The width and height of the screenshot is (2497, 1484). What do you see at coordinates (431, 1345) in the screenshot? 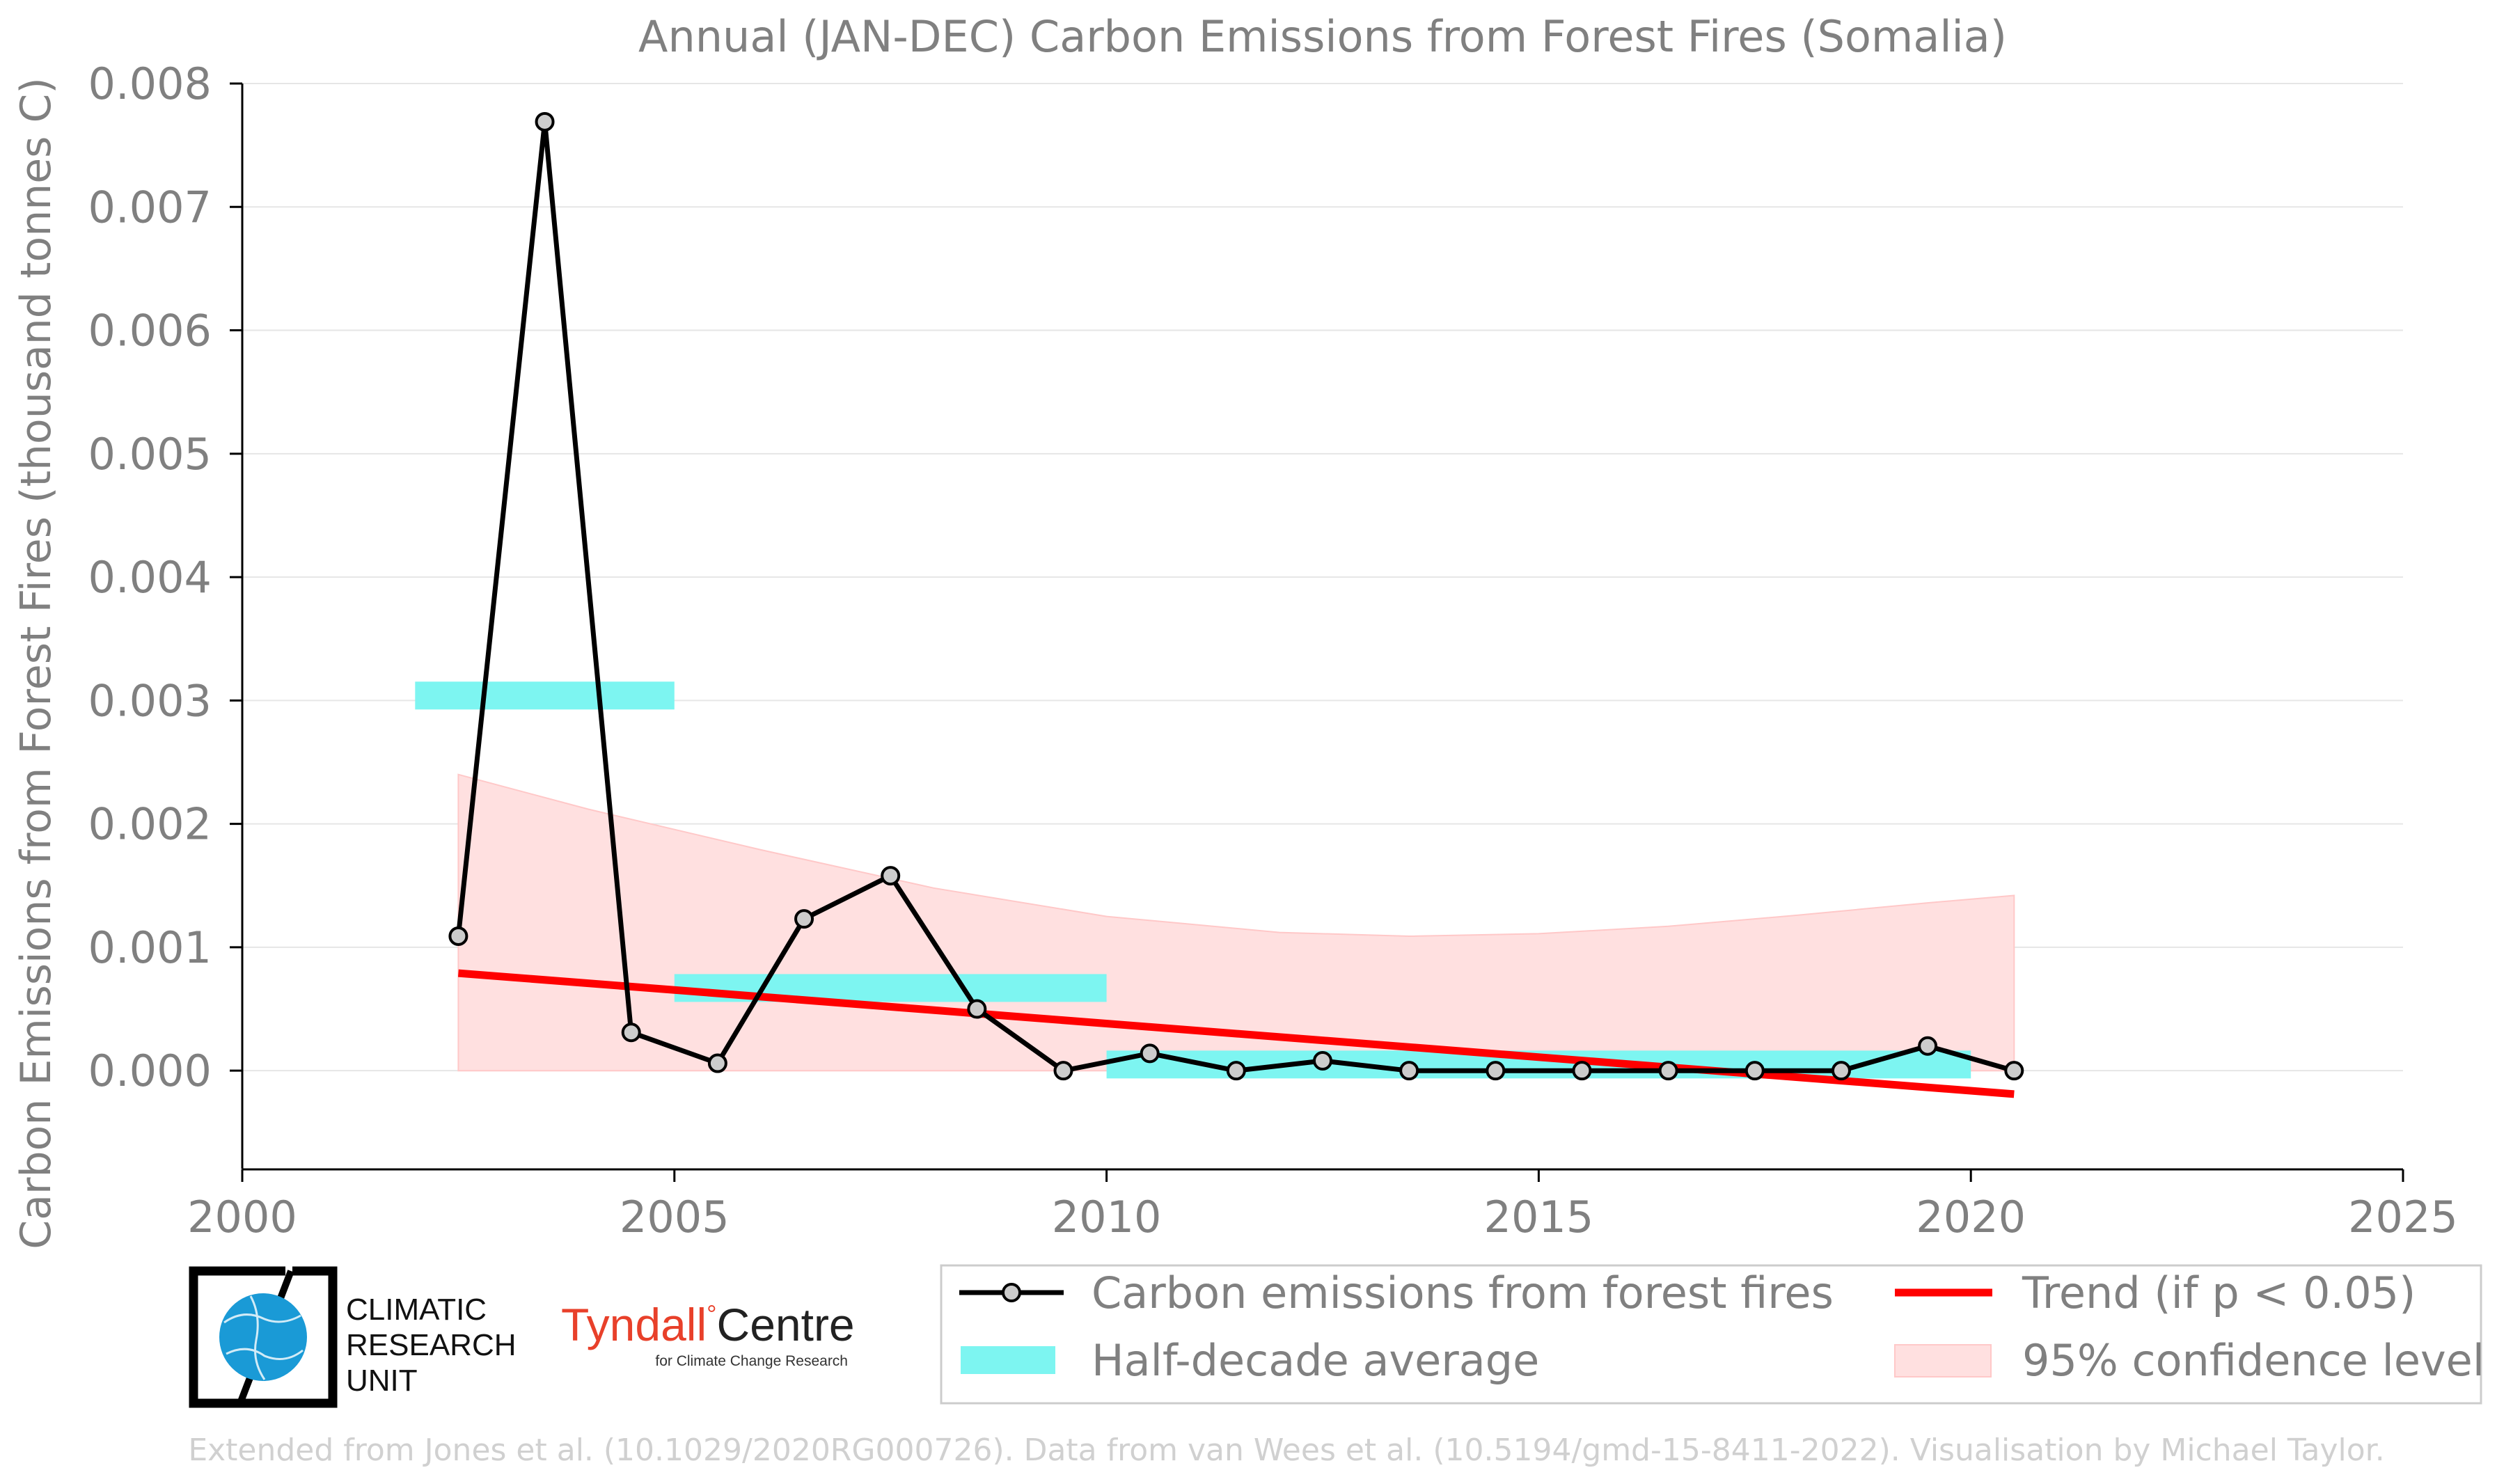
I see `cru-logo-line-2: RESEARCH` at bounding box center [431, 1345].